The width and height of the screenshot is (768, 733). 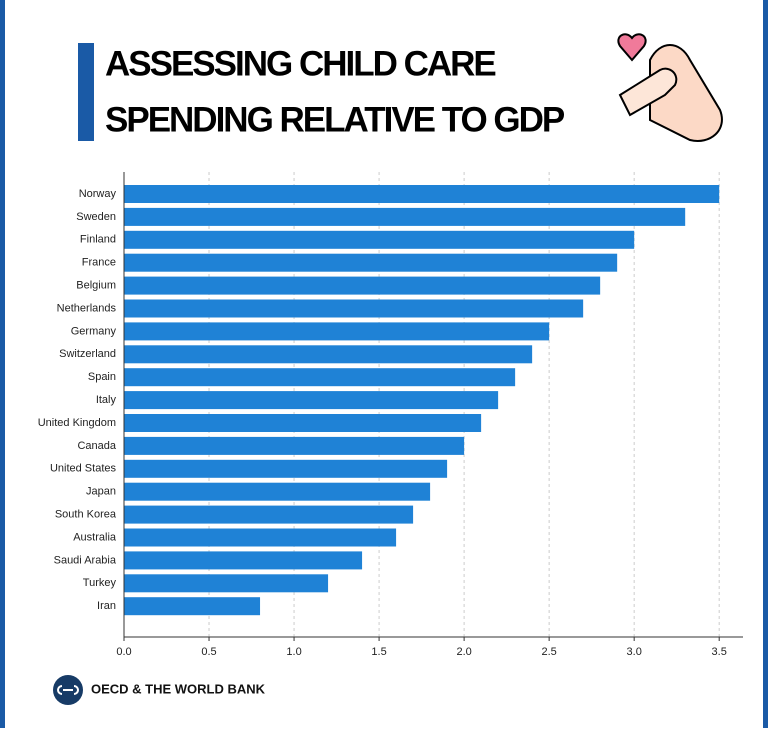 I want to click on y-tick-label: Switzerland, so click(x=87, y=354).